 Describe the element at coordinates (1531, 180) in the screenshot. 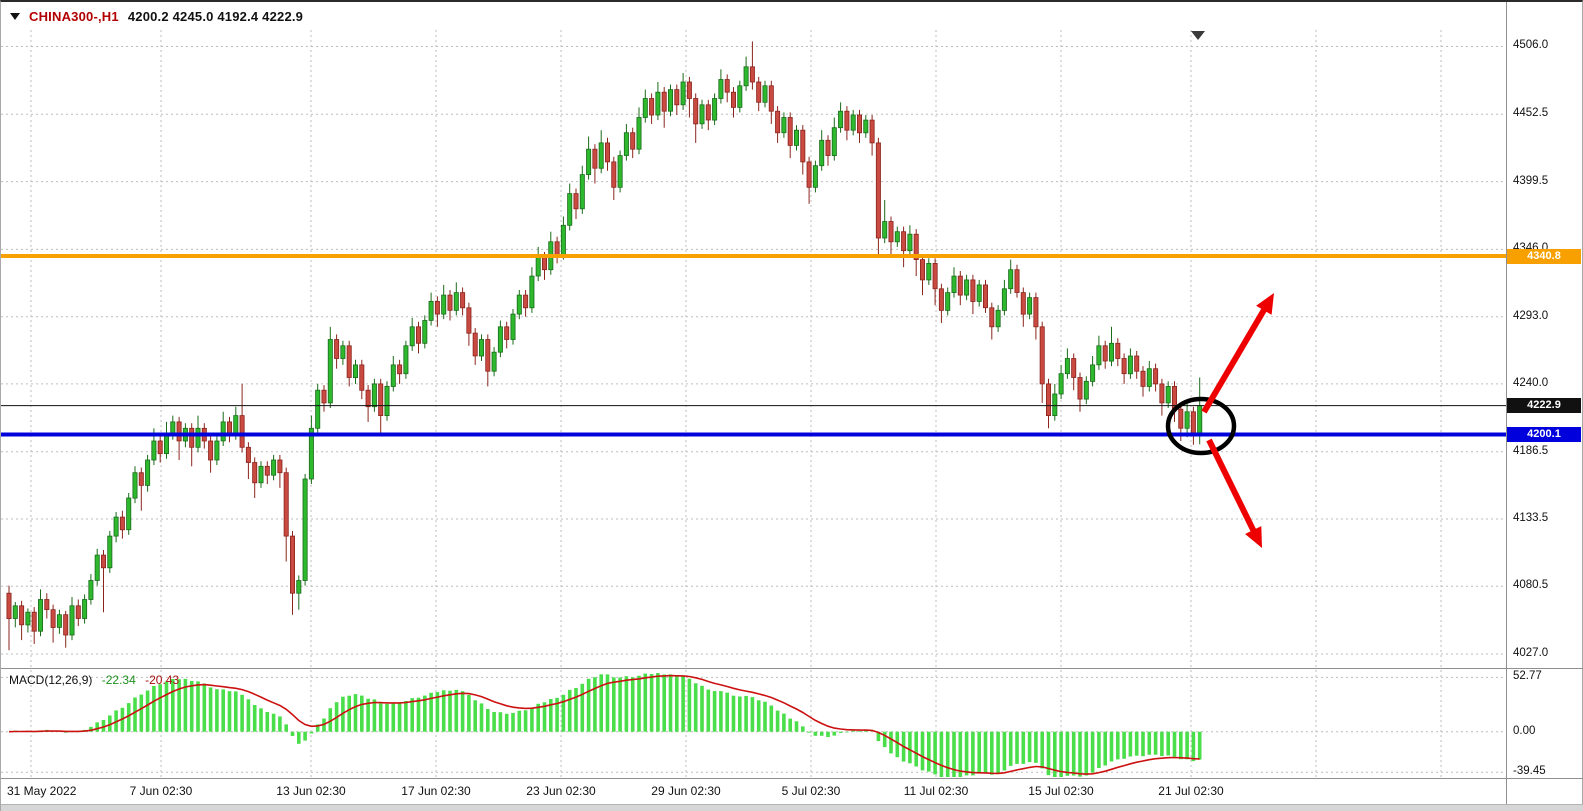

I see `price-tick-label: 4399.5` at that location.